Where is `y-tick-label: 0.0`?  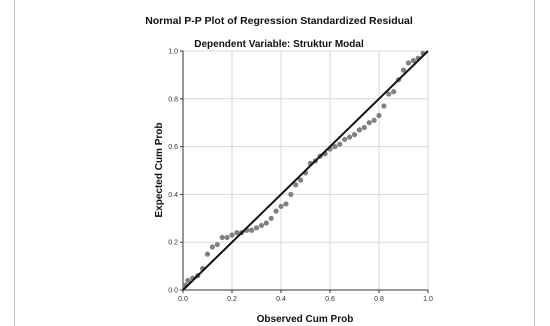
y-tick-label: 0.0 is located at coordinates (173, 291).